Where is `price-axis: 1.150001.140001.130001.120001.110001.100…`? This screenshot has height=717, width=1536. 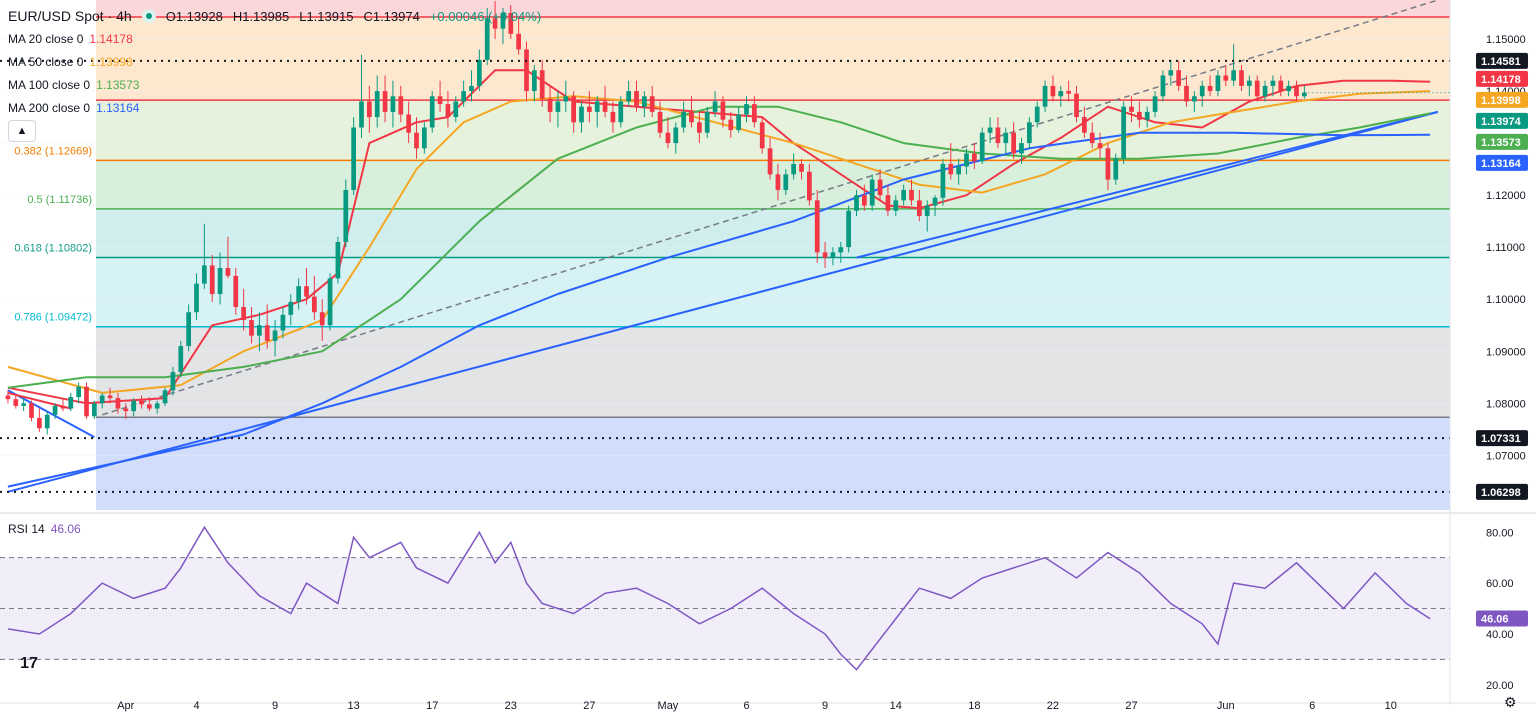
price-axis: 1.150001.140001.130001.120001.110001.100… is located at coordinates (1488, 352).